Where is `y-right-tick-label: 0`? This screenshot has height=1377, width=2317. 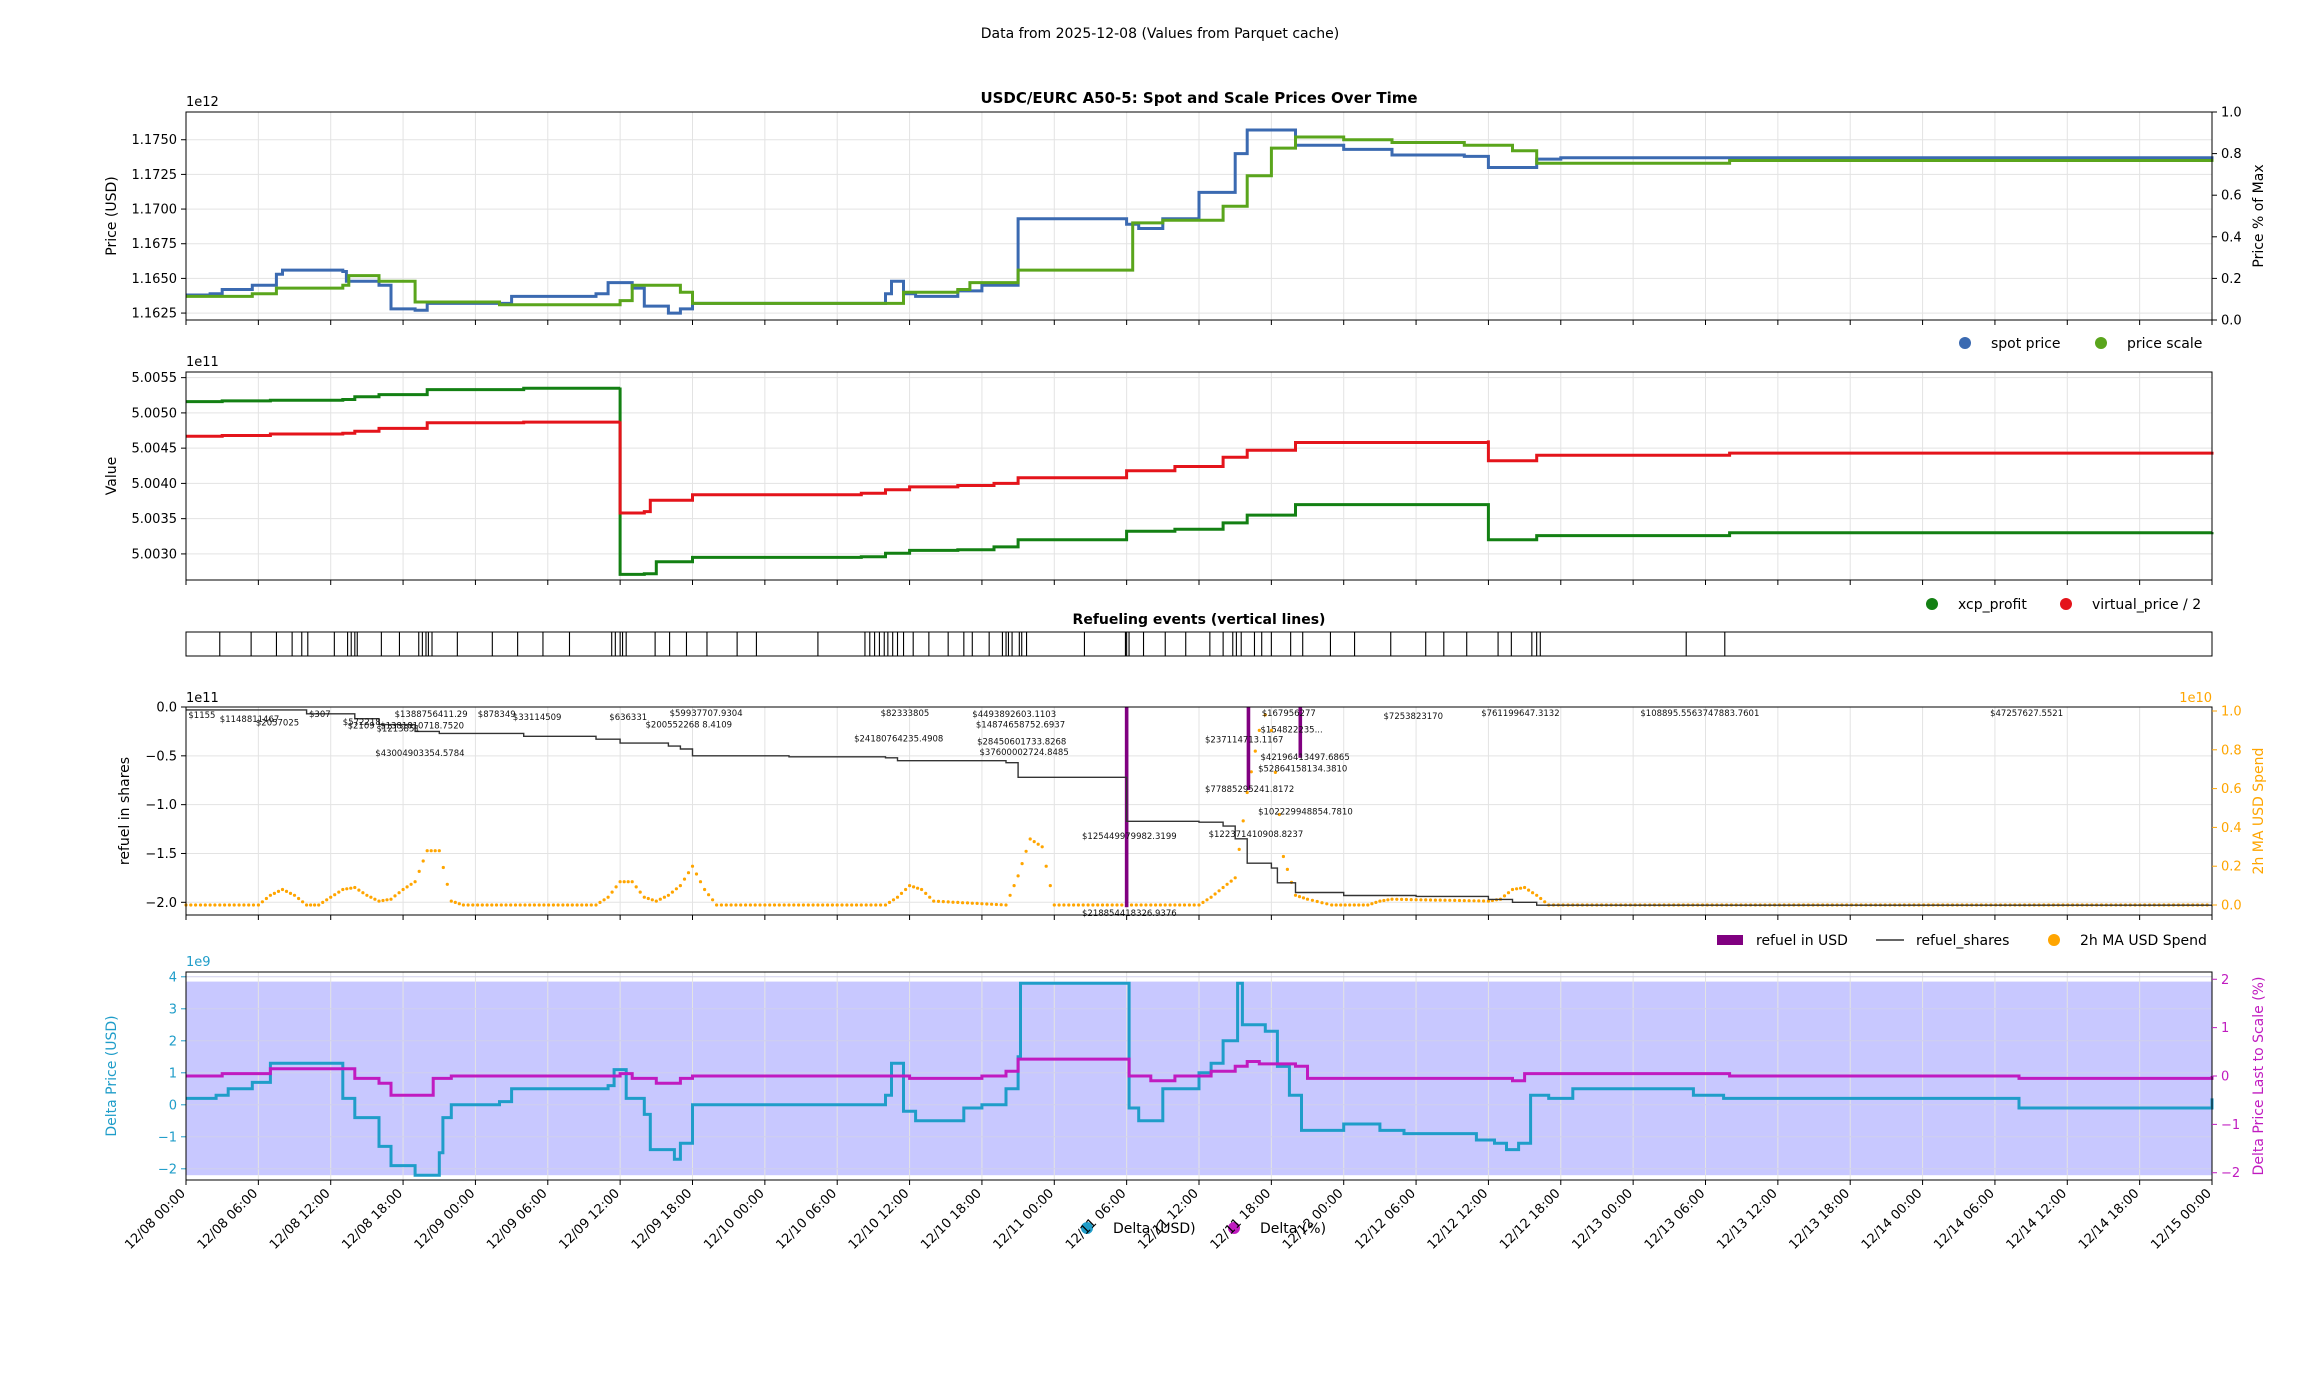 y-right-tick-label: 0 is located at coordinates (2225, 1077).